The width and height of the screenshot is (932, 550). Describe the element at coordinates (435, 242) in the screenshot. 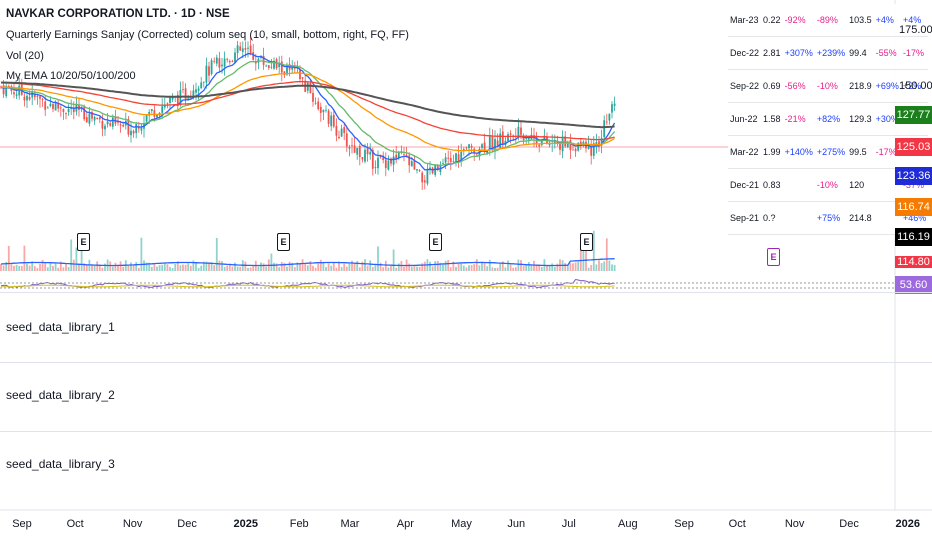

I see `earnings-marker-3: E` at that location.